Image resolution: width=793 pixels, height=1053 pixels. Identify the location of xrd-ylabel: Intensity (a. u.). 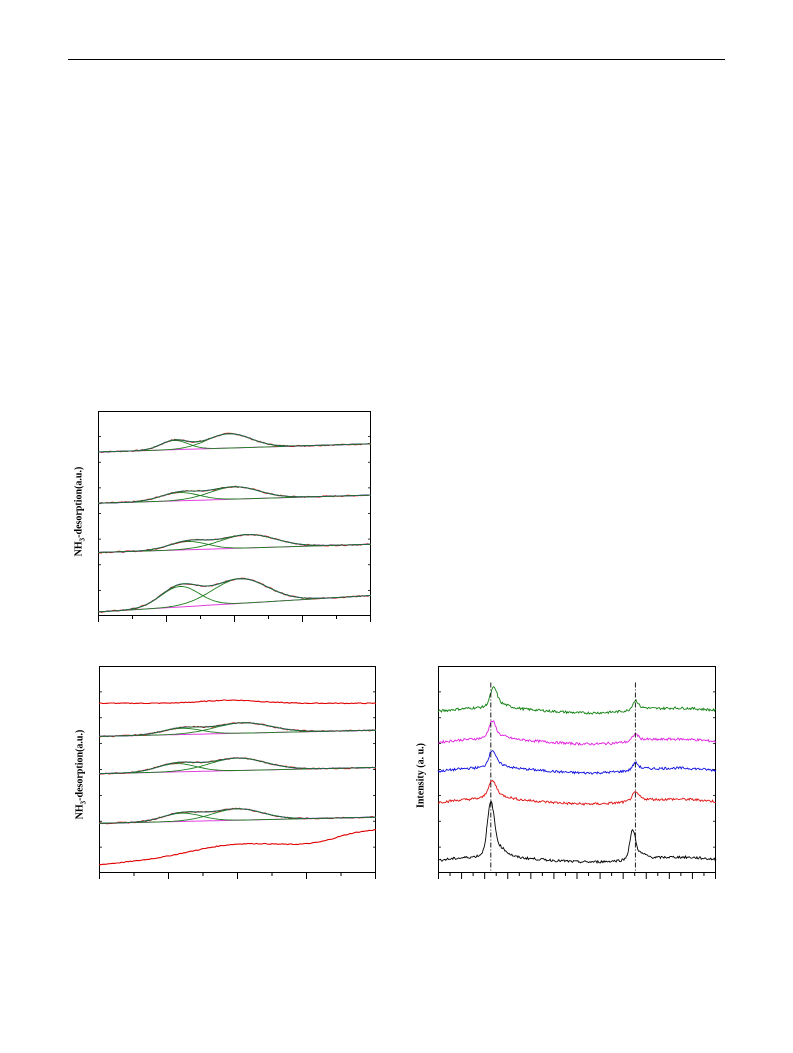
(421, 776).